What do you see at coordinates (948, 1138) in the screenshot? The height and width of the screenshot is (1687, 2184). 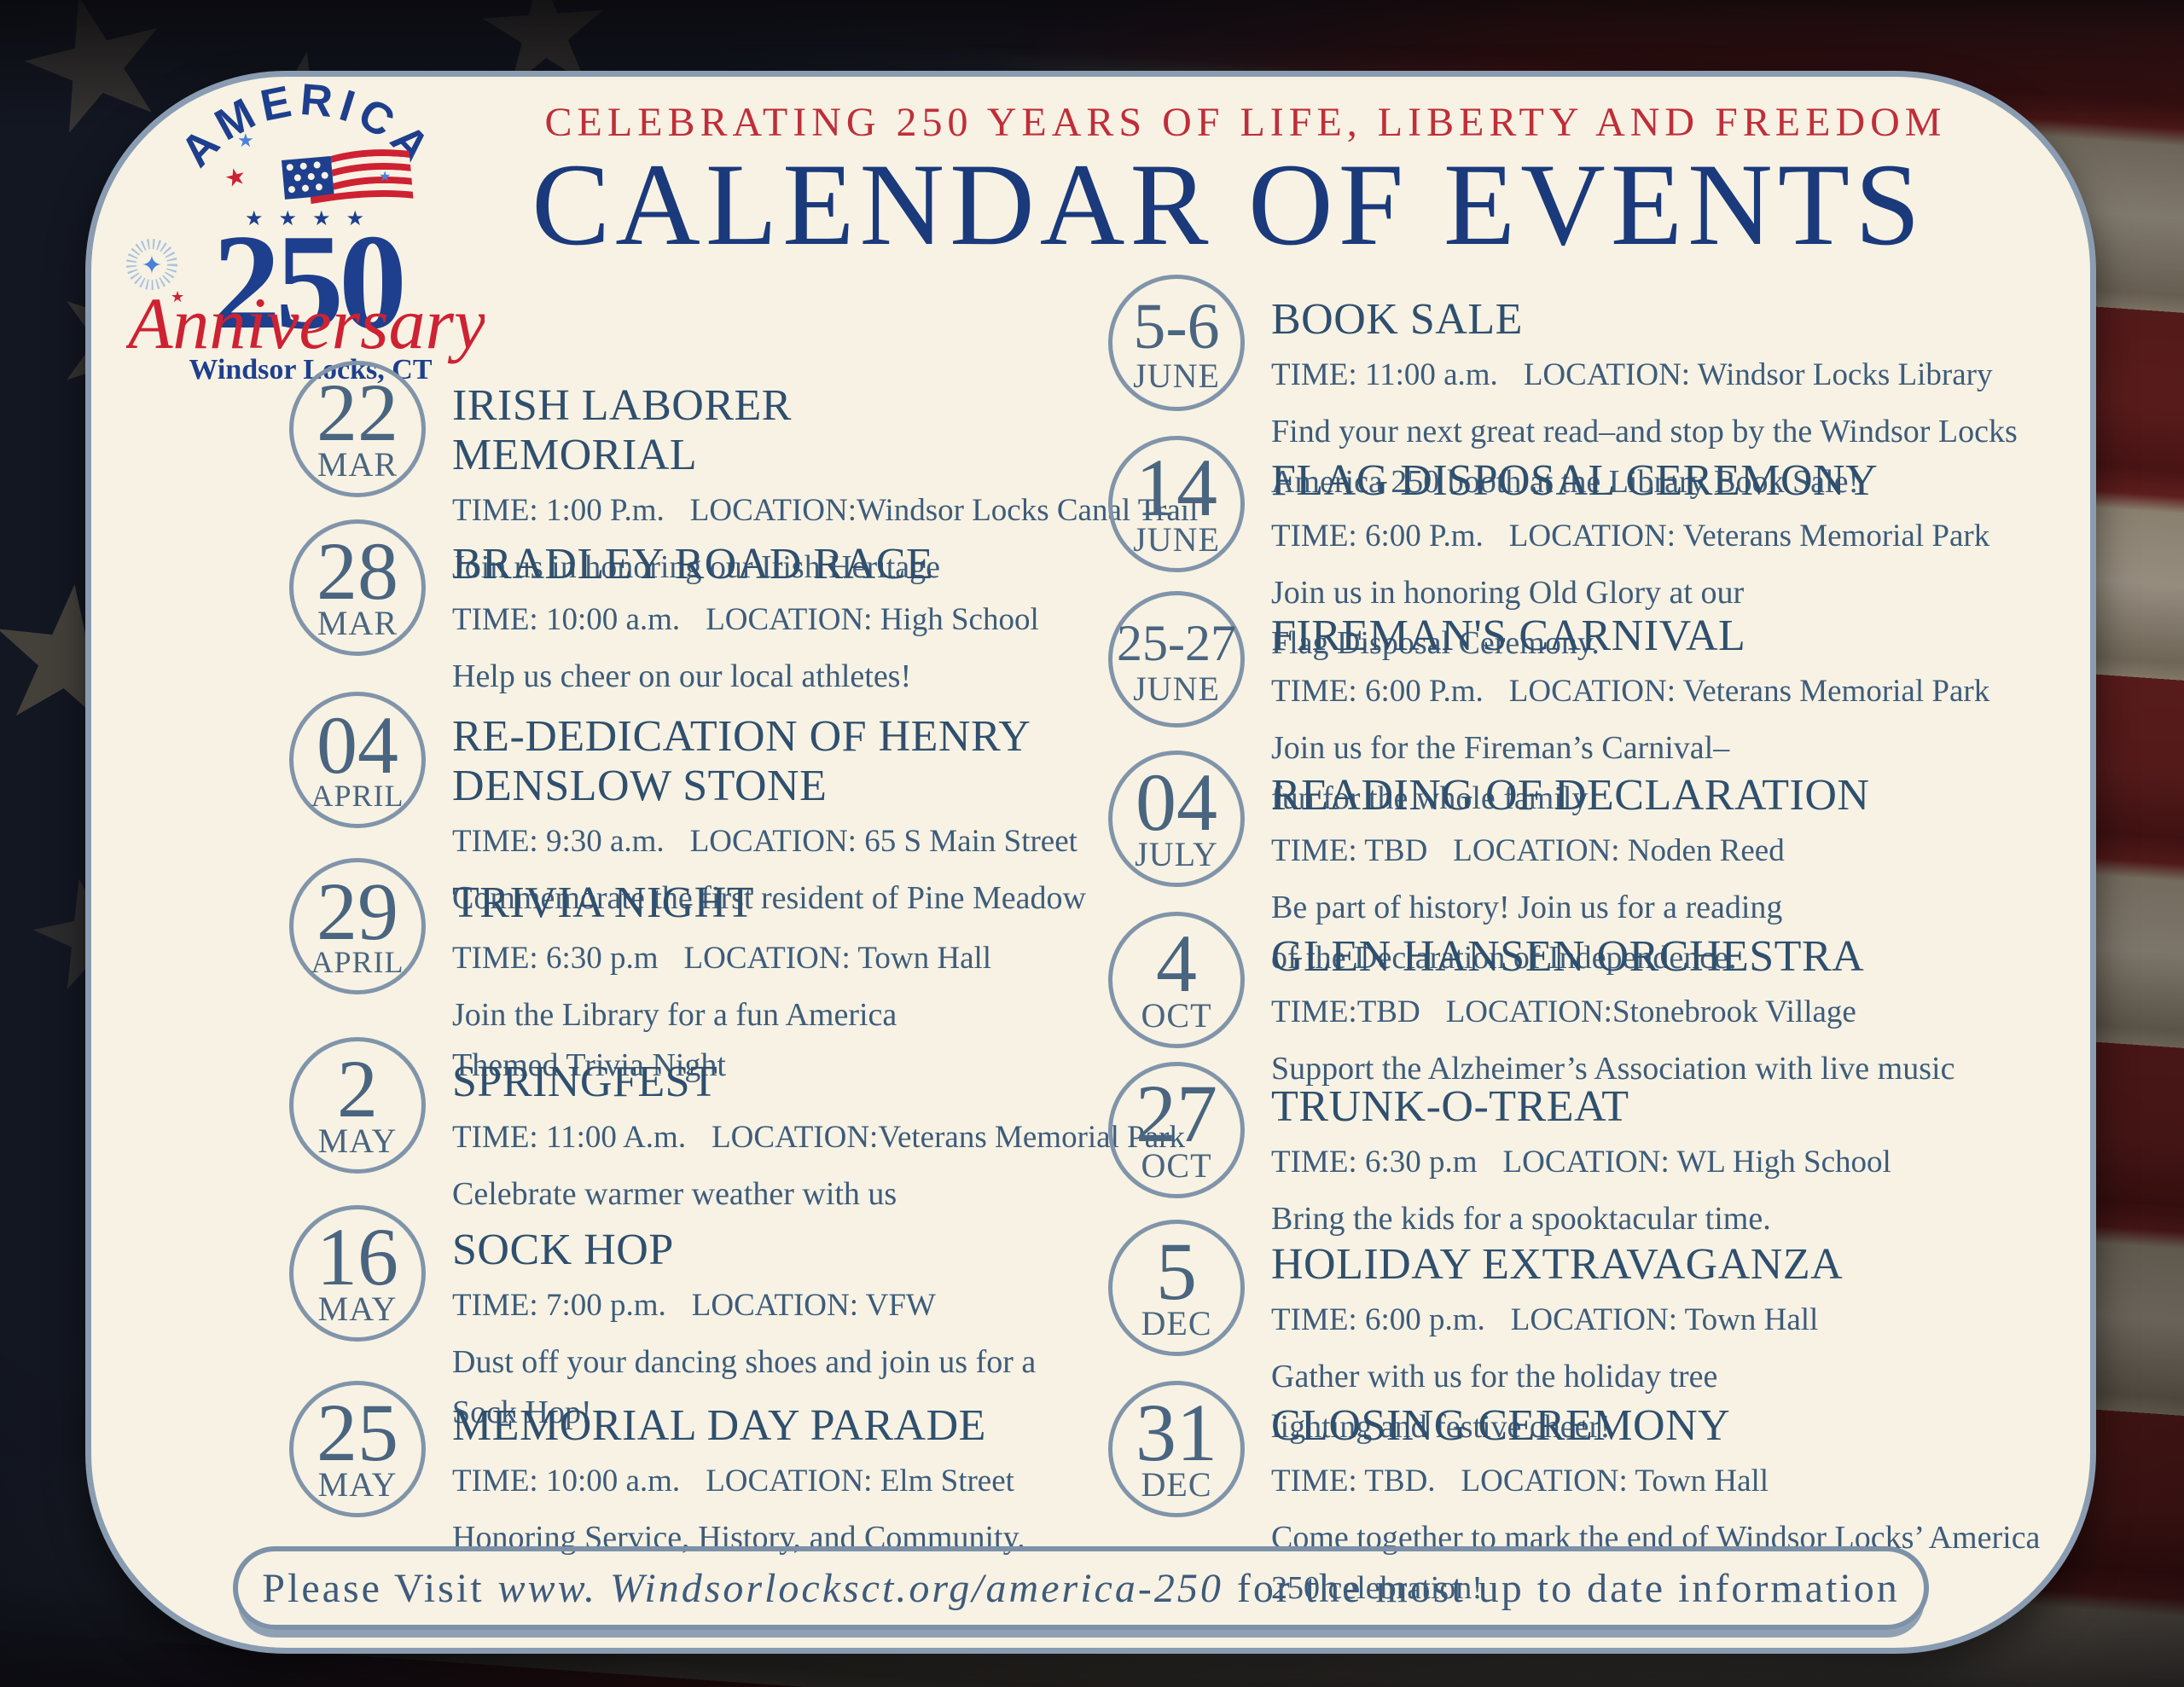 I see `event-location: LOCATION:Veterans Memorial Park` at bounding box center [948, 1138].